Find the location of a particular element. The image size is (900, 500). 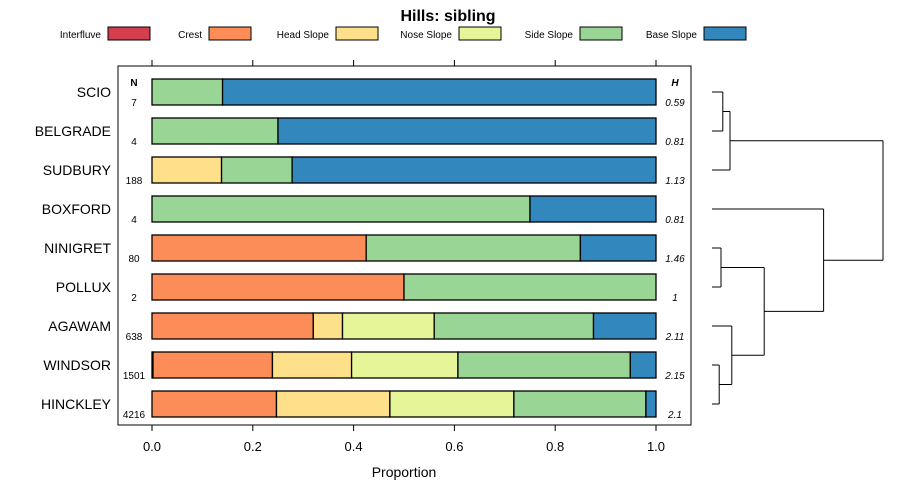

row-label: AGAWAM is located at coordinates (79, 326).